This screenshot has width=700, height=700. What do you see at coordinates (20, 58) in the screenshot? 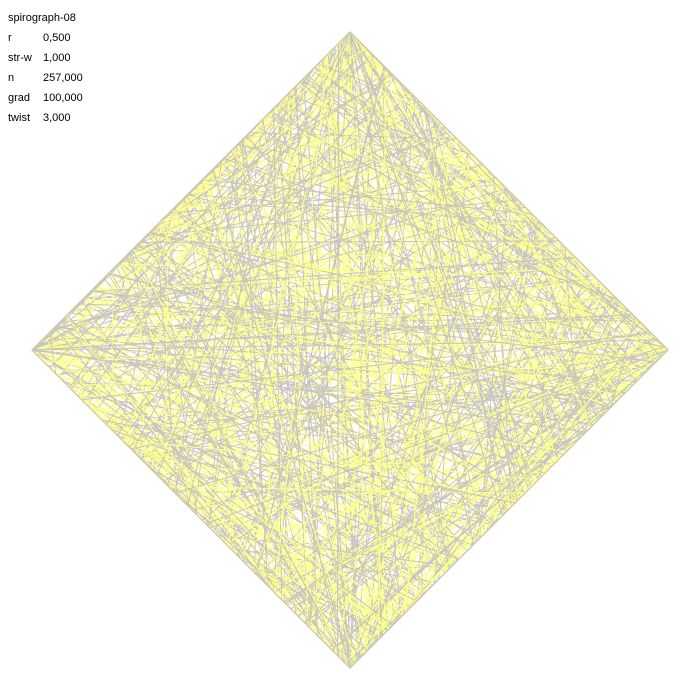
I see `param-key: str-w` at bounding box center [20, 58].